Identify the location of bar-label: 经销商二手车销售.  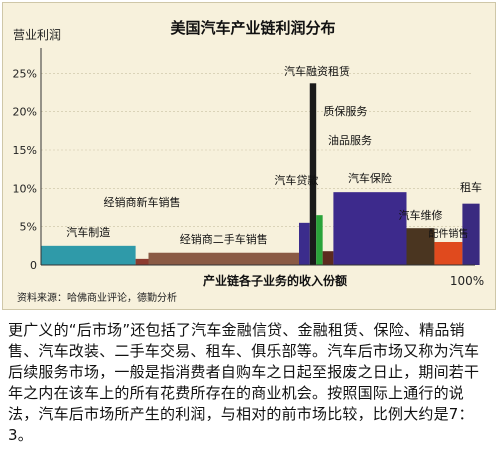
(224, 239).